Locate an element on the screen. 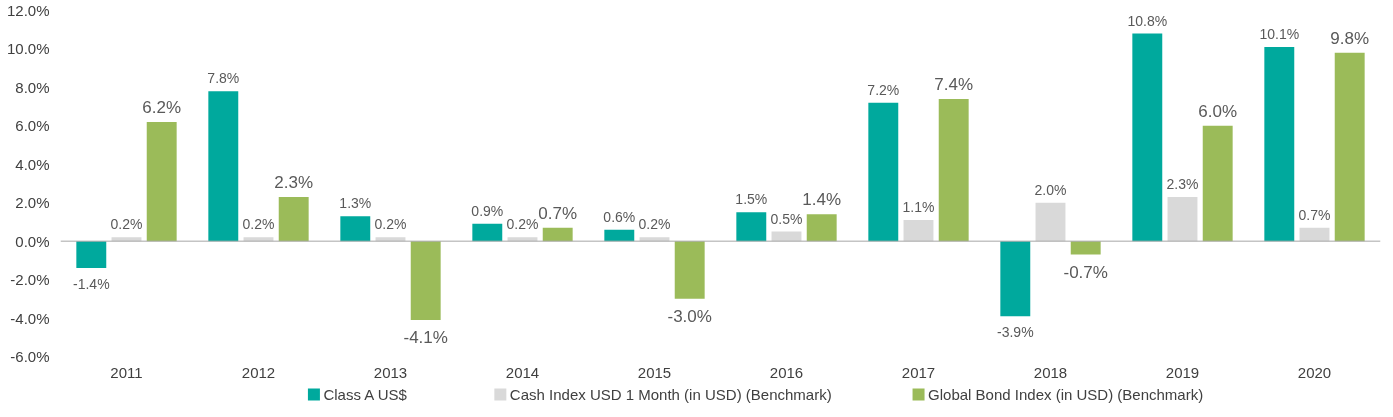  x-tick-label: 2017 is located at coordinates (918, 372).